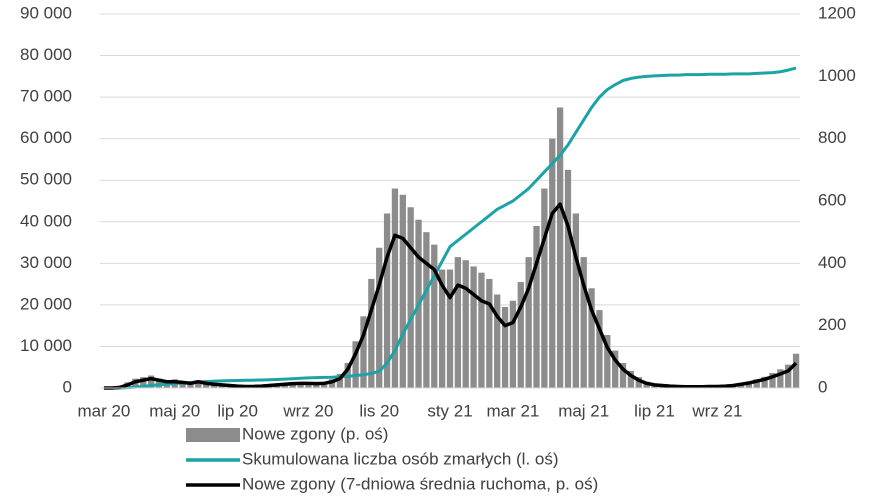  Describe the element at coordinates (213, 435) in the screenshot. I see `legend-swatch` at that location.